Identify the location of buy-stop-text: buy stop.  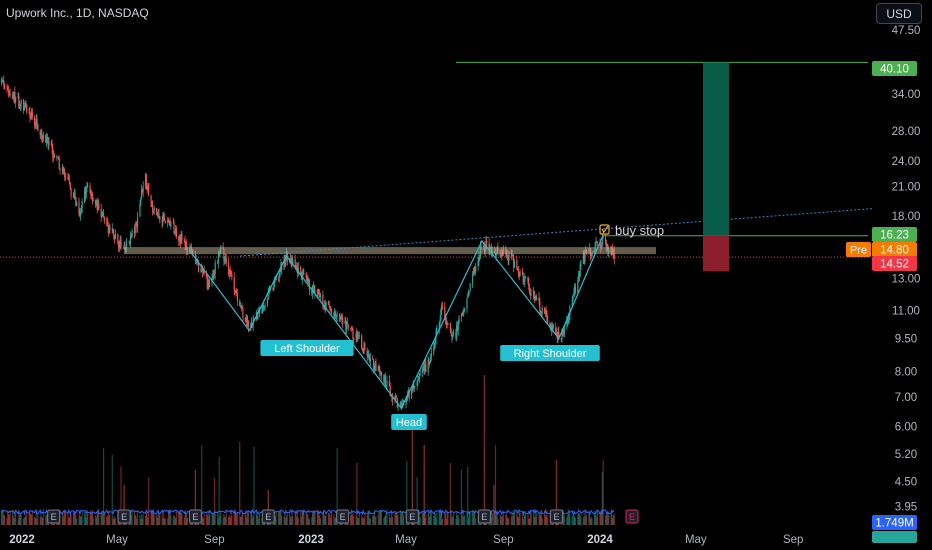
(639, 230).